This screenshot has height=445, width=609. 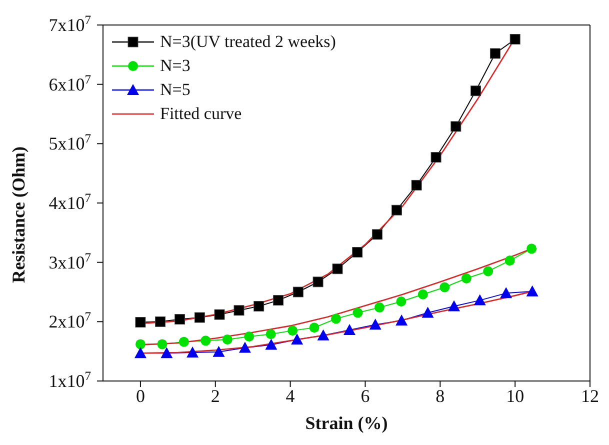 What do you see at coordinates (515, 396) in the screenshot?
I see `x-tick-label: 10` at bounding box center [515, 396].